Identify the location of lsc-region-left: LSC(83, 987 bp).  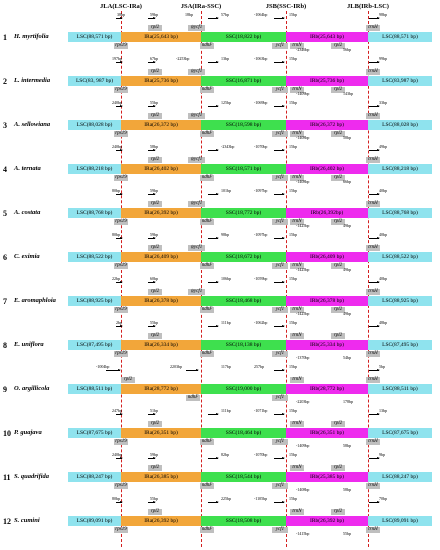
(94, 81).